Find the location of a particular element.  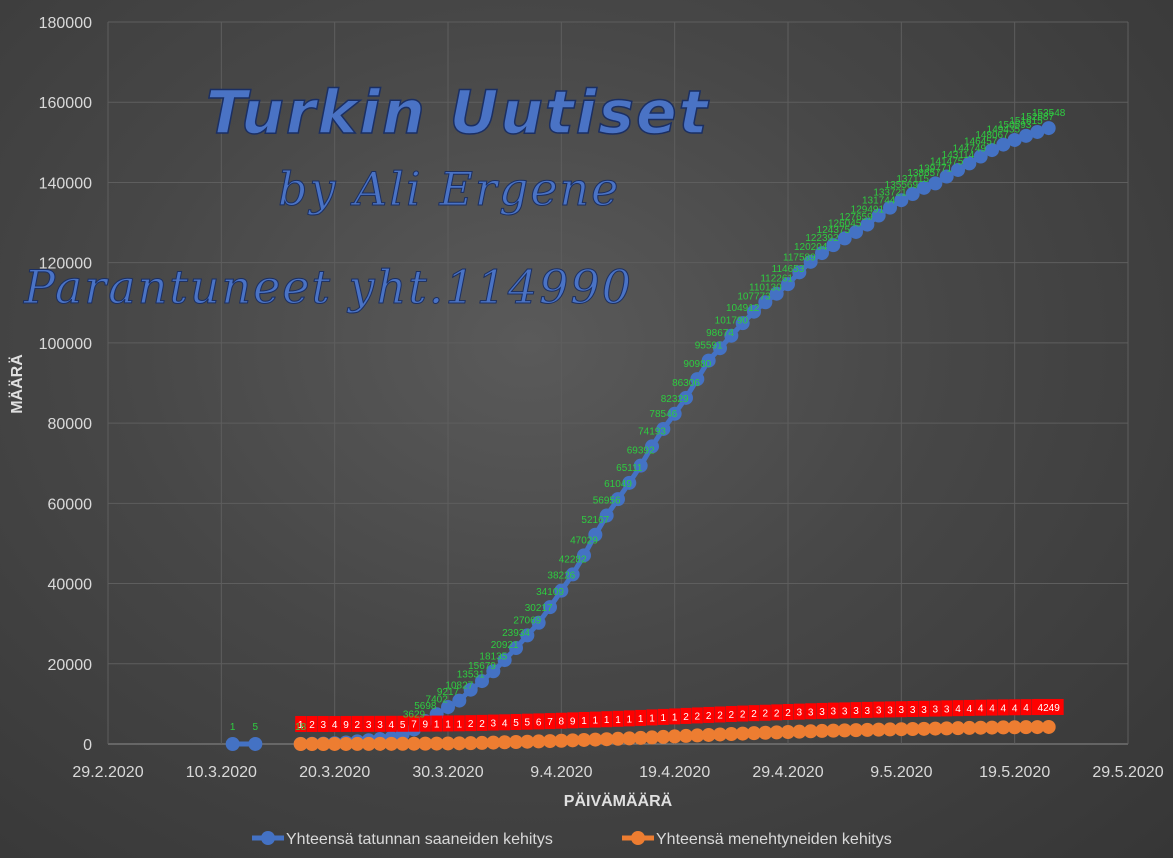

data-label-vaccinated: 18135 is located at coordinates (493, 656).